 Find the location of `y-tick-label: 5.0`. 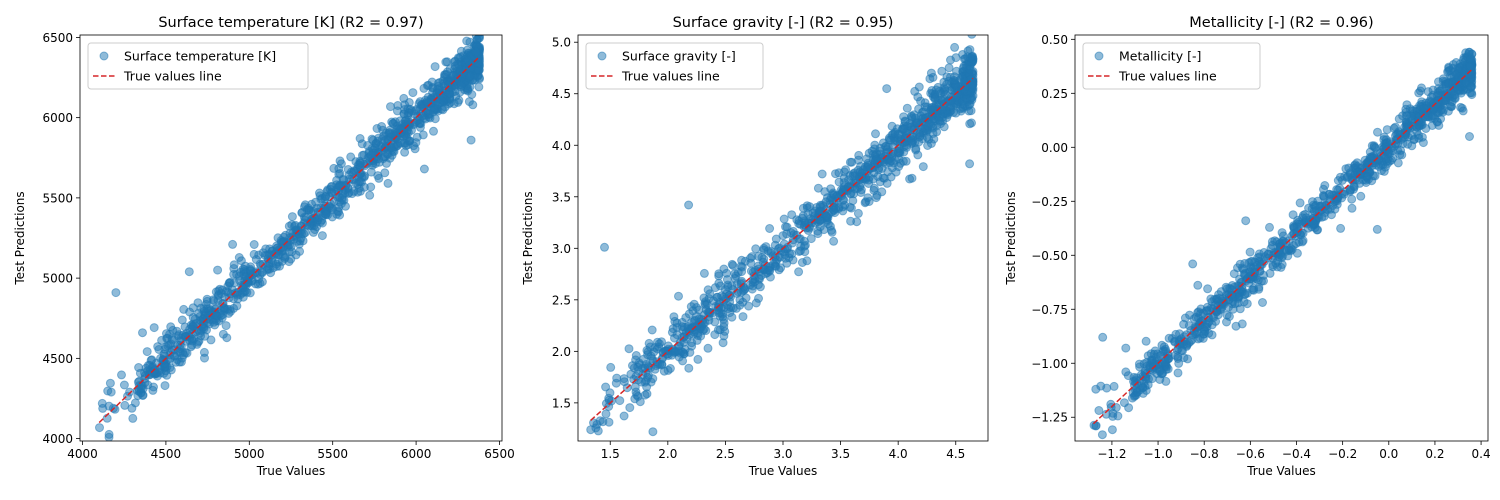

y-tick-label: 5.0 is located at coordinates (561, 43).